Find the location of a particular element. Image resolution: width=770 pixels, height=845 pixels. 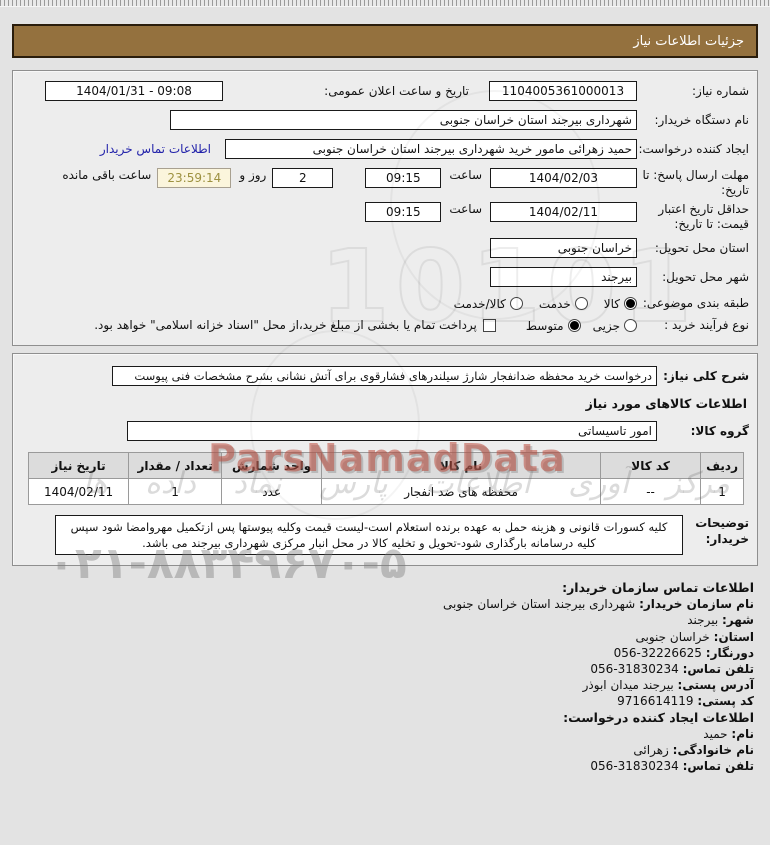

org-address-line: آدرس پستی: بیرجند میدان ابوذر is located at coordinates (385, 685).